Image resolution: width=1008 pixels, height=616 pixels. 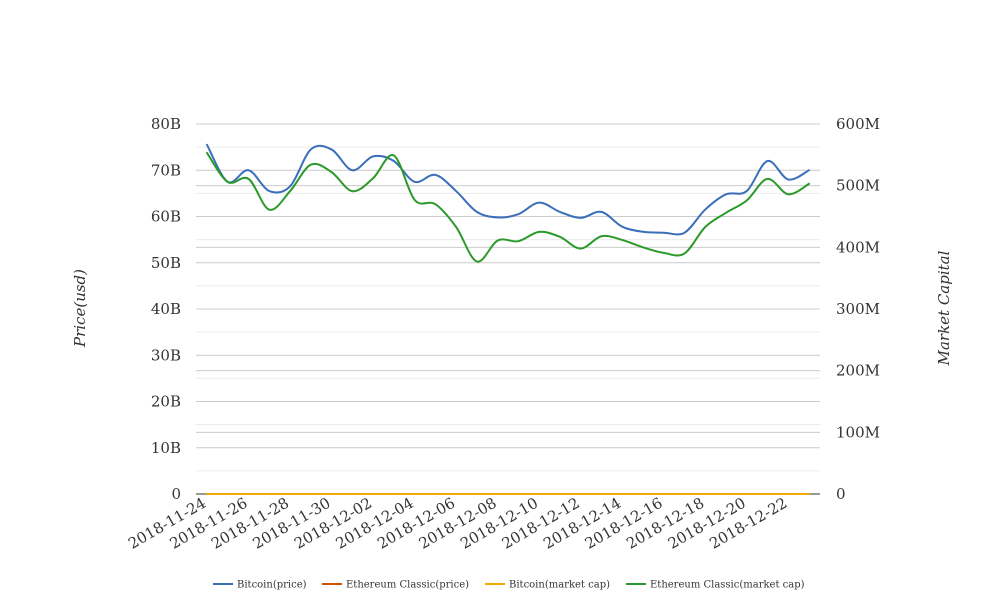 What do you see at coordinates (944, 308) in the screenshot?
I see `y-axis-right-title: Market Capital` at bounding box center [944, 308].